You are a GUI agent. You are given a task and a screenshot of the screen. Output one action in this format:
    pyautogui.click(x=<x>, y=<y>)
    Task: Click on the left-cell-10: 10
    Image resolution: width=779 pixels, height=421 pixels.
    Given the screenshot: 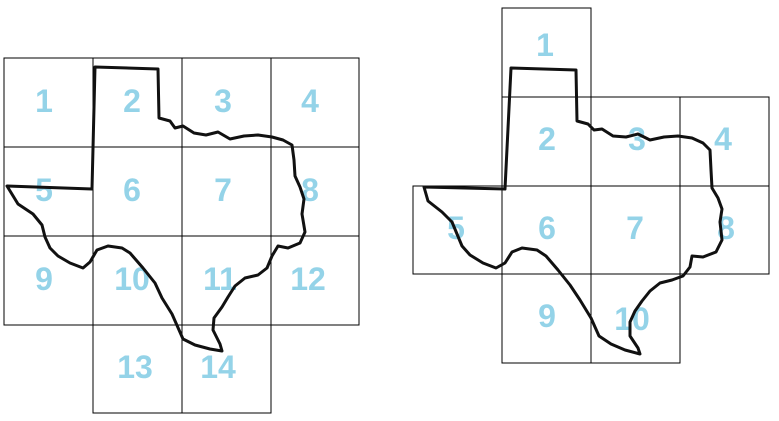 What is the action you would take?
    pyautogui.click(x=137, y=280)
    